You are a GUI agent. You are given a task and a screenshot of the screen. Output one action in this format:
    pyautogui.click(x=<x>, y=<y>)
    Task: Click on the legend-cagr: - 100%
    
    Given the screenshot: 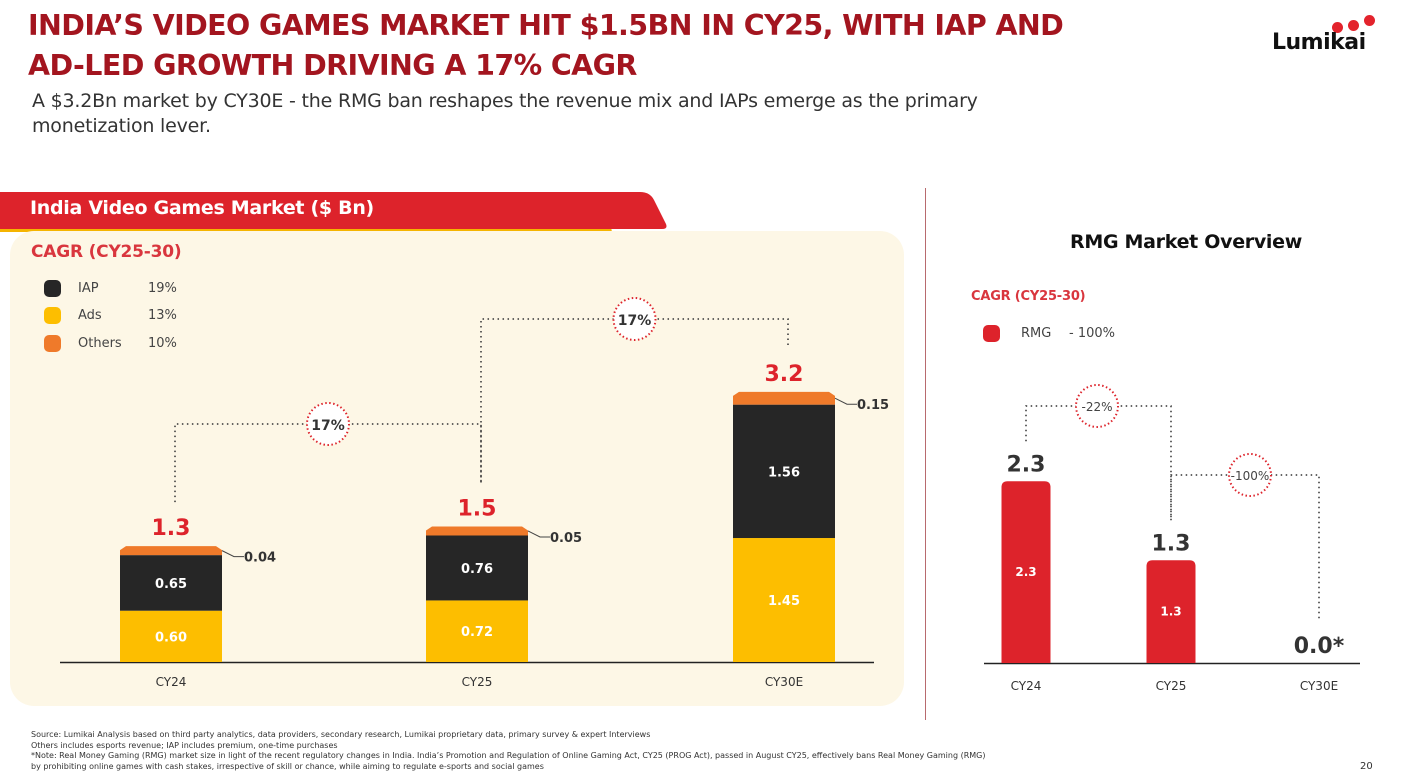 What is the action you would take?
    pyautogui.click(x=1092, y=333)
    